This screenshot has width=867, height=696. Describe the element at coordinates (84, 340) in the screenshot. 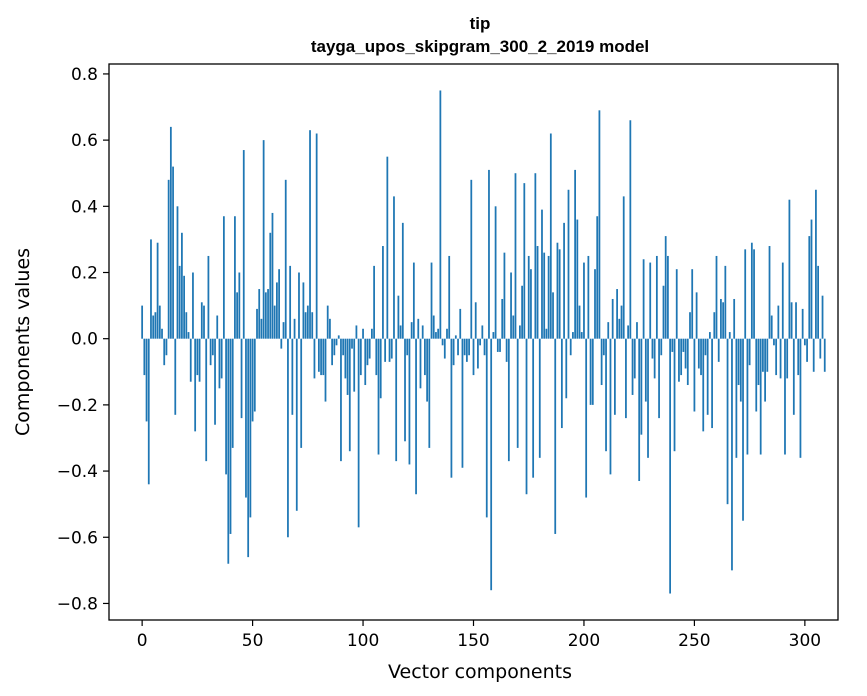

I see `y-tick-label: 0.0` at that location.